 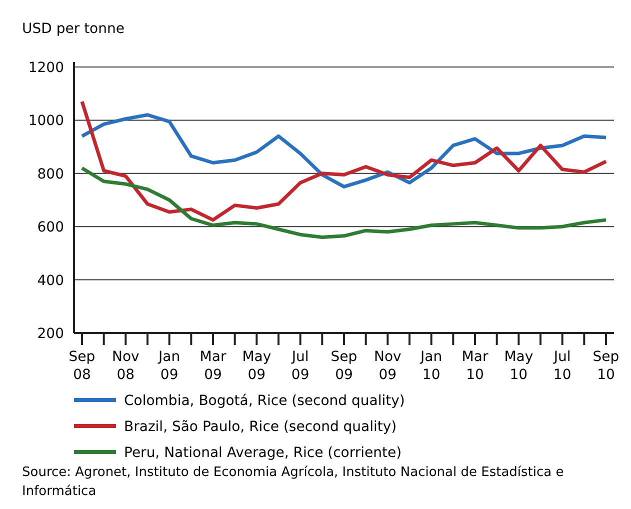 What do you see at coordinates (344, 366) in the screenshot?
I see `x-tick-label: Sep 09` at bounding box center [344, 366].